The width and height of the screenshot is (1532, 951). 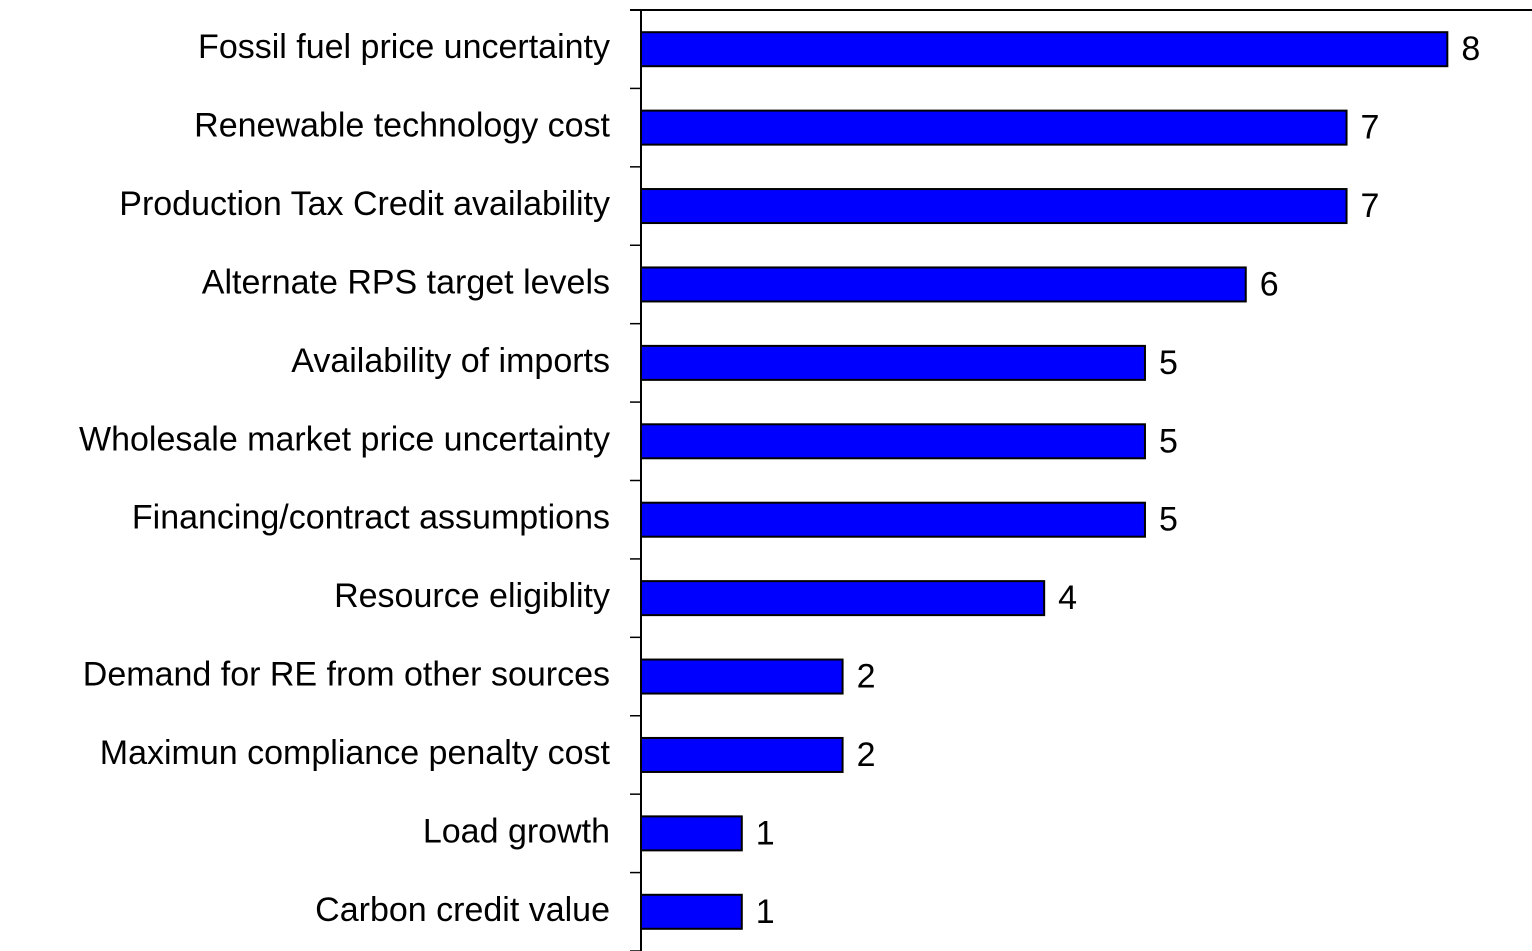 I want to click on y-tick-label: Maximun compliance penalty cost, so click(x=355, y=753).